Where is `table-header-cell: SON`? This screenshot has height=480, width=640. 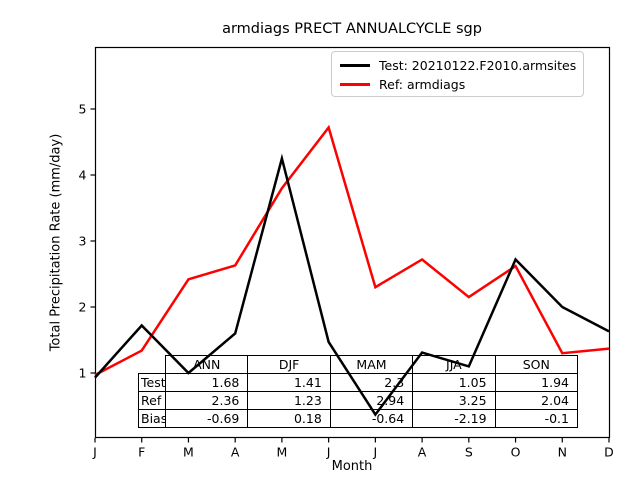 table-header-cell: SON is located at coordinates (536, 364).